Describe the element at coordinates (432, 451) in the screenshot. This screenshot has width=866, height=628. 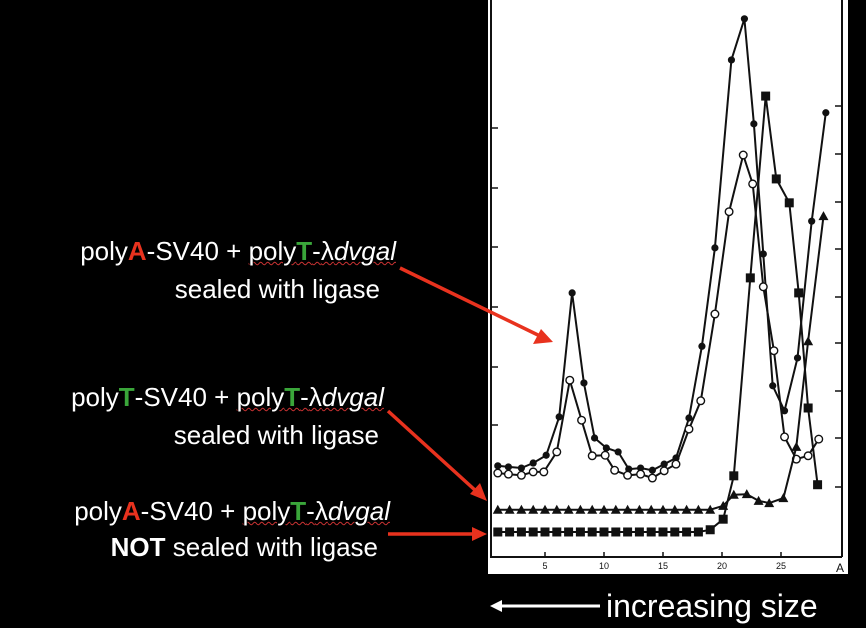
I see `arrow-sealed-polyT` at that location.